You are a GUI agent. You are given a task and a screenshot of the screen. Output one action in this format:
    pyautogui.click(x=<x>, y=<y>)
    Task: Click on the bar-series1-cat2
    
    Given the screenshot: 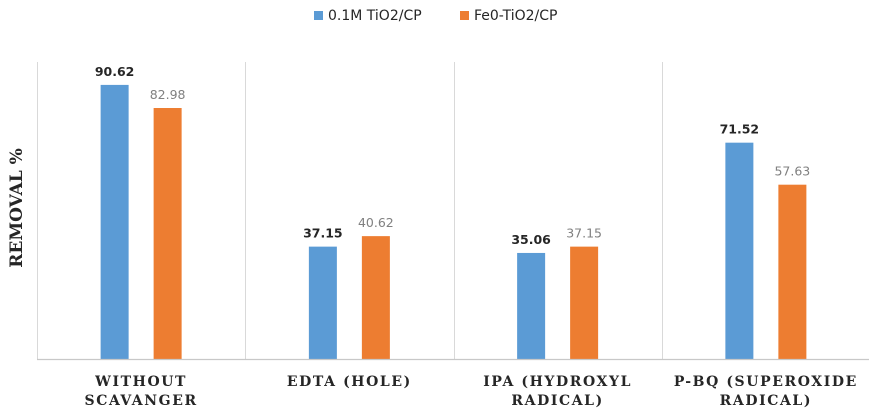 What is the action you would take?
    pyautogui.click(x=322, y=302)
    